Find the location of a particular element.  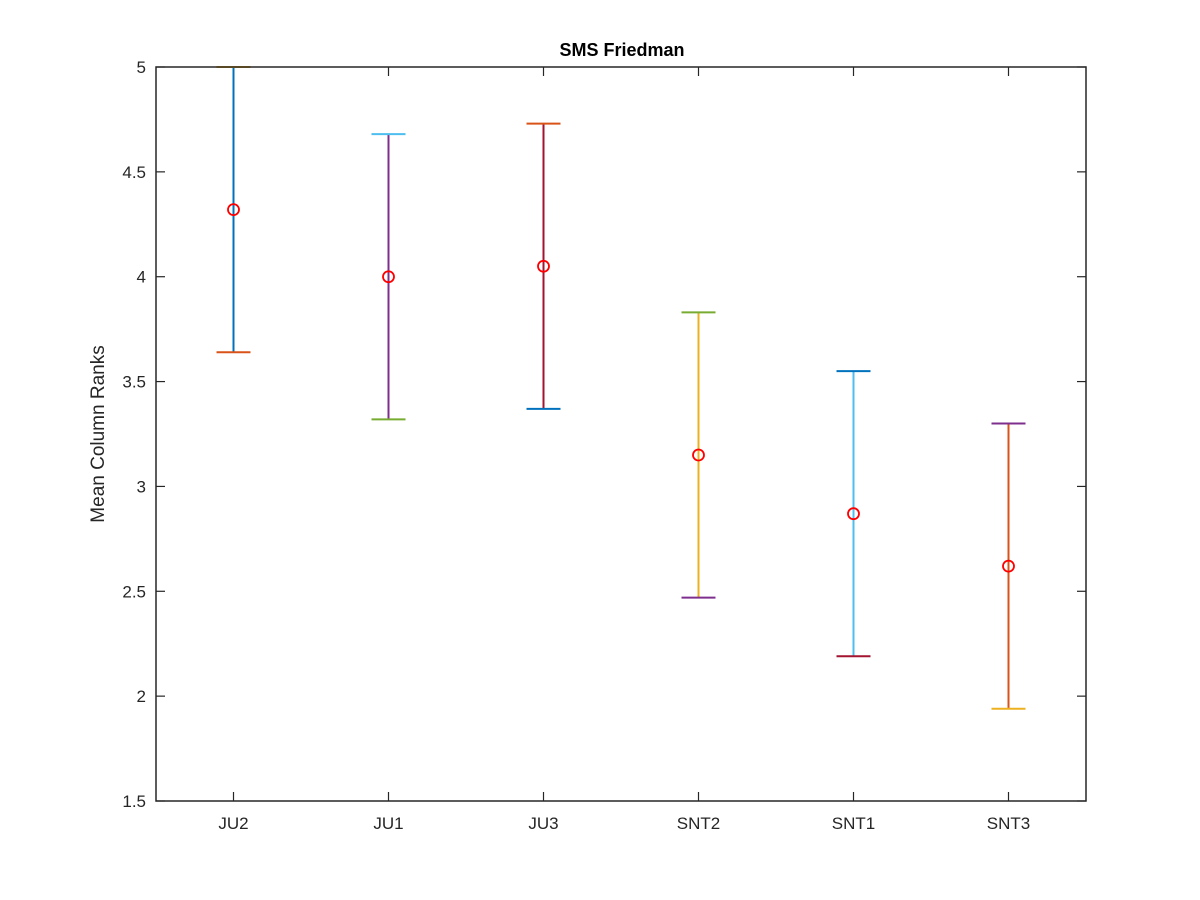

x-tick-label: JU2 is located at coordinates (233, 823).